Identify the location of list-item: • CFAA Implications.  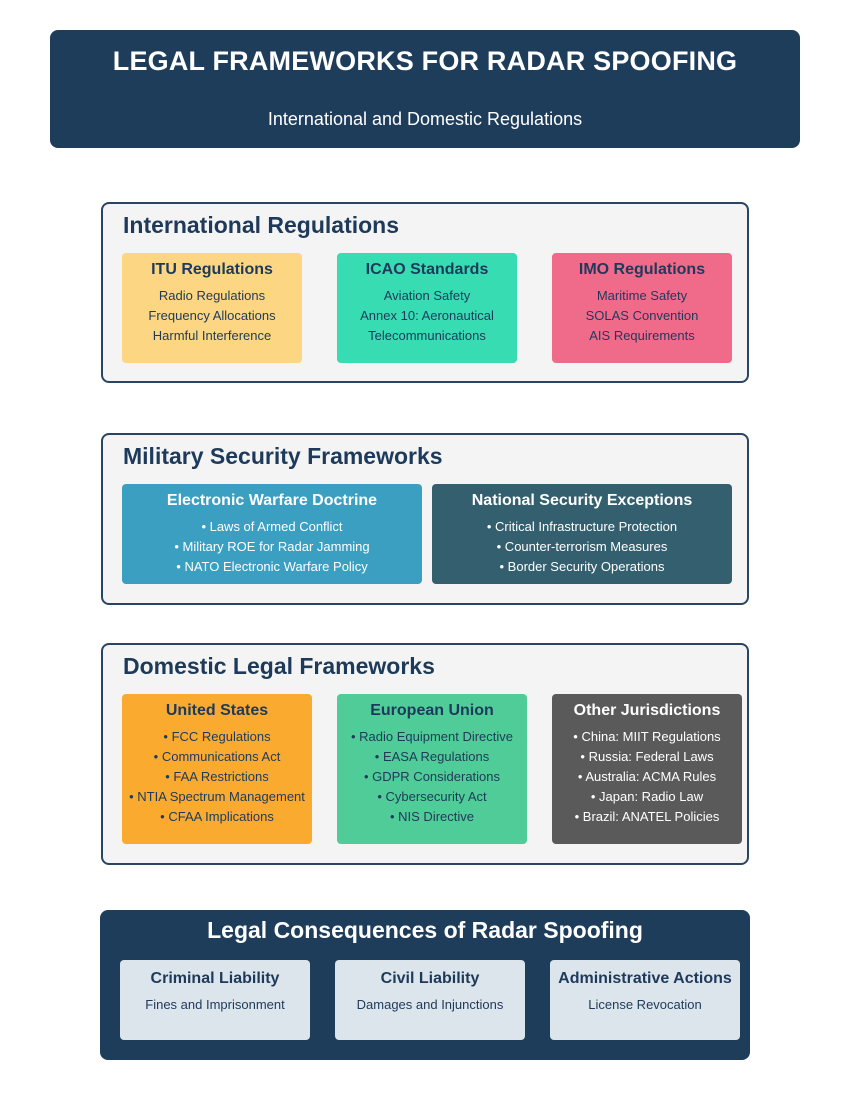
(217, 816).